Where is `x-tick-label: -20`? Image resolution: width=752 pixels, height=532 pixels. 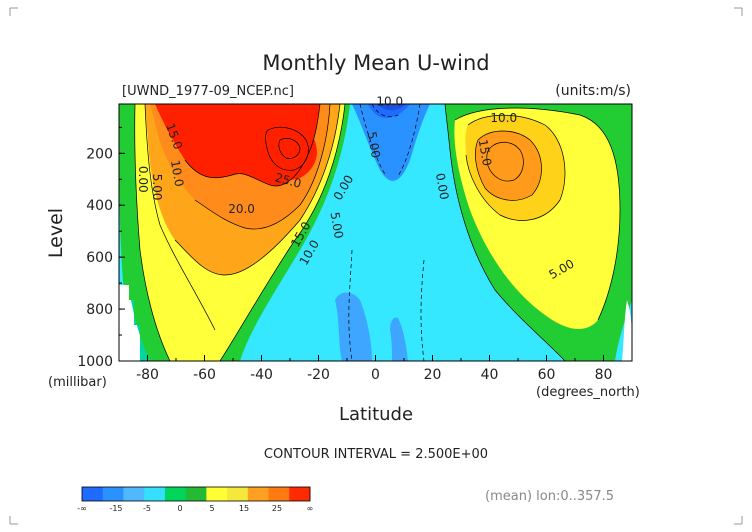
x-tick-label: -20 is located at coordinates (318, 375).